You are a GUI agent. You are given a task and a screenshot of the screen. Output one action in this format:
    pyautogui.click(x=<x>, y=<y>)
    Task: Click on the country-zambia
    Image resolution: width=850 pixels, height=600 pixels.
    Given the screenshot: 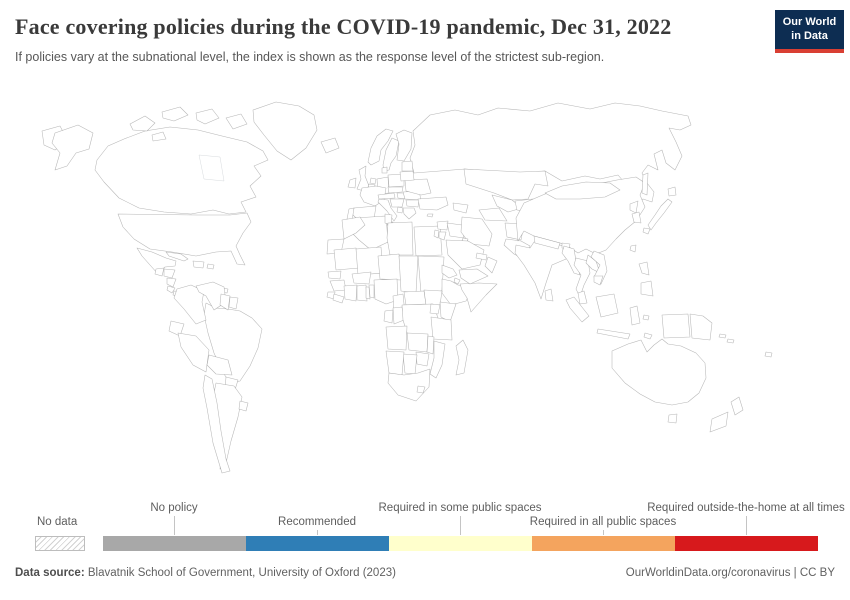 What is the action you would take?
    pyautogui.click(x=417, y=342)
    